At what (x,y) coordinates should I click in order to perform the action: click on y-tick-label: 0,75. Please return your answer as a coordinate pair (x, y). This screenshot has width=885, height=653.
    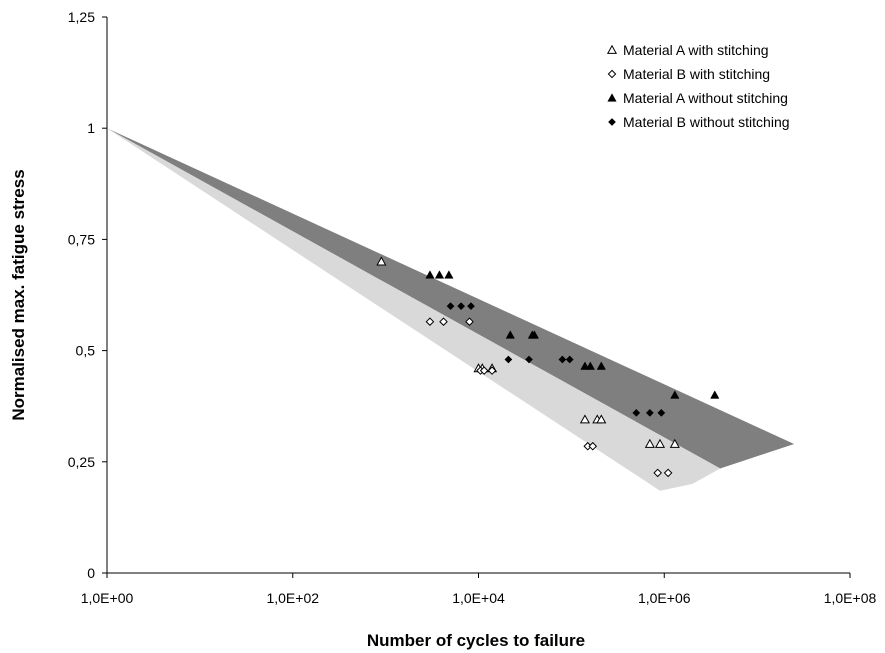
    Looking at the image, I should click on (81, 239).